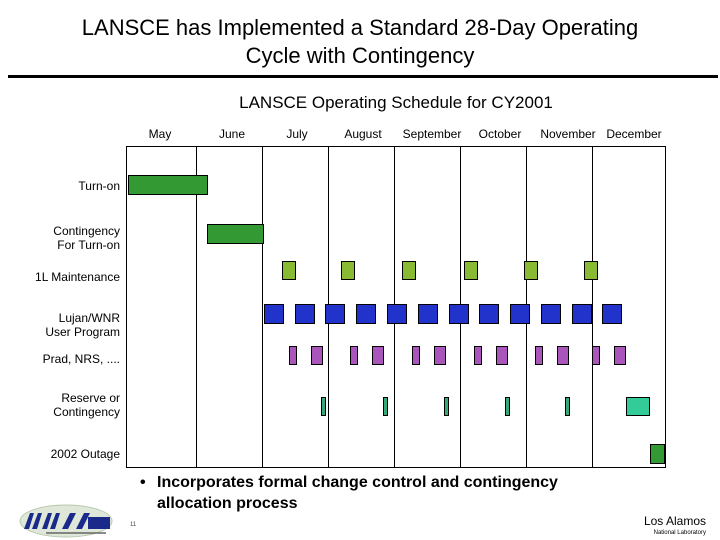  What do you see at coordinates (85, 454) in the screenshot?
I see `row-label: 2002 Outage` at bounding box center [85, 454].